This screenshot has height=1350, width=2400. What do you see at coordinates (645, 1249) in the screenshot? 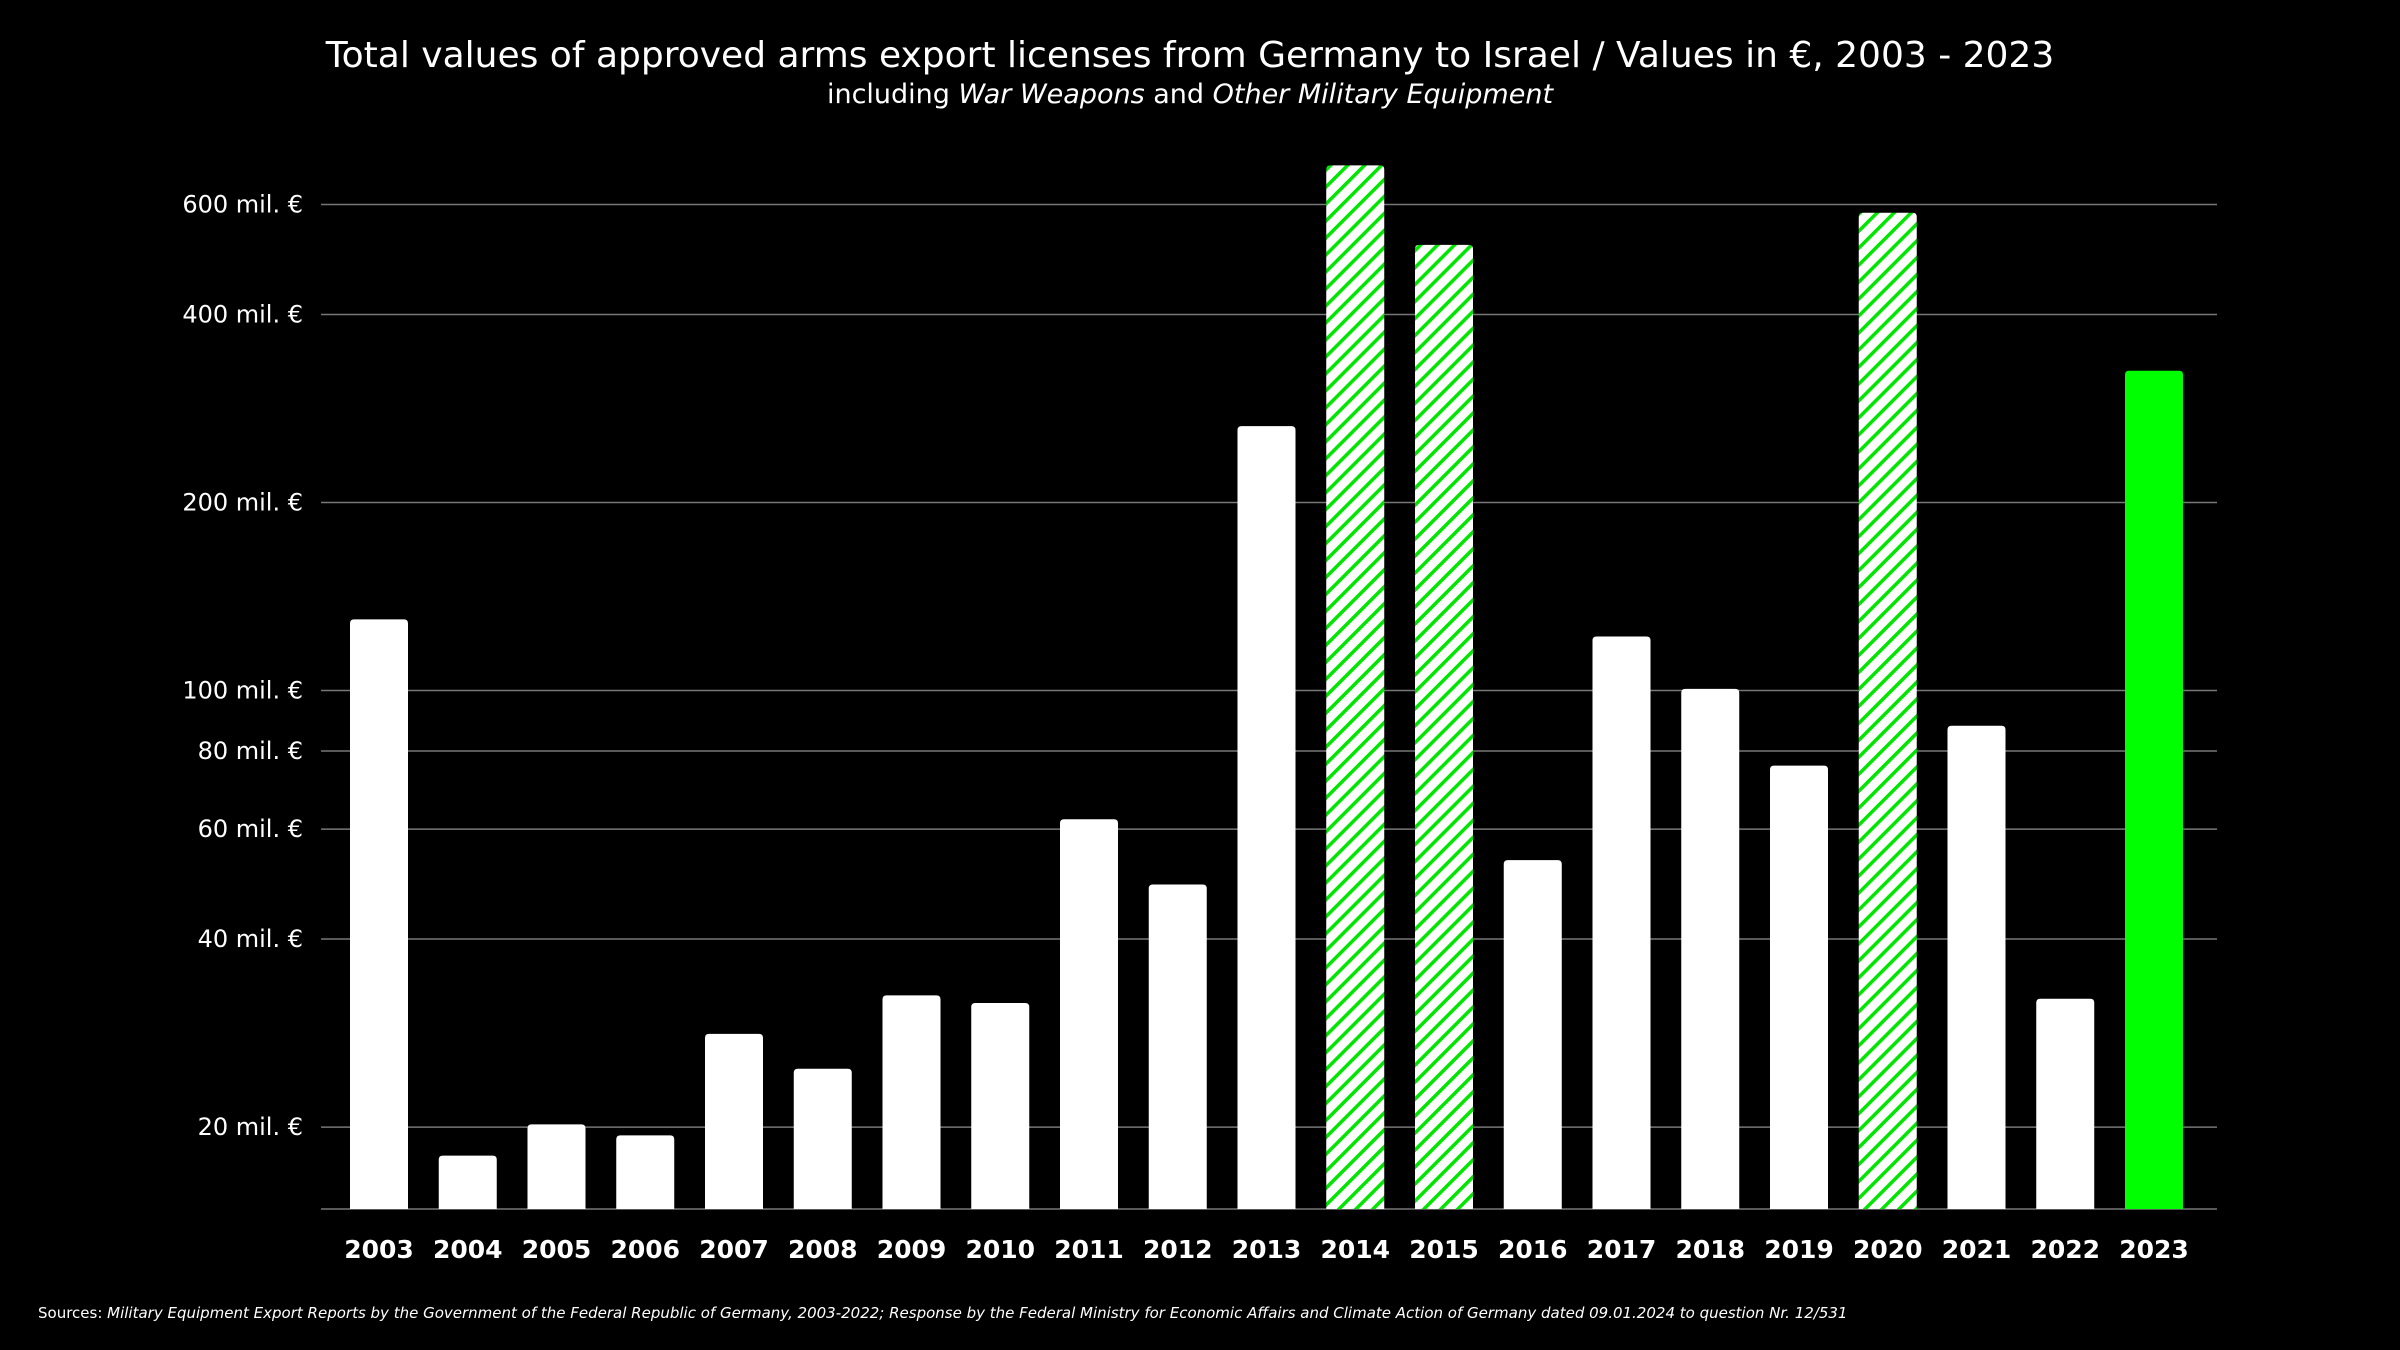
I see `x-tick-label: 2006` at bounding box center [645, 1249].